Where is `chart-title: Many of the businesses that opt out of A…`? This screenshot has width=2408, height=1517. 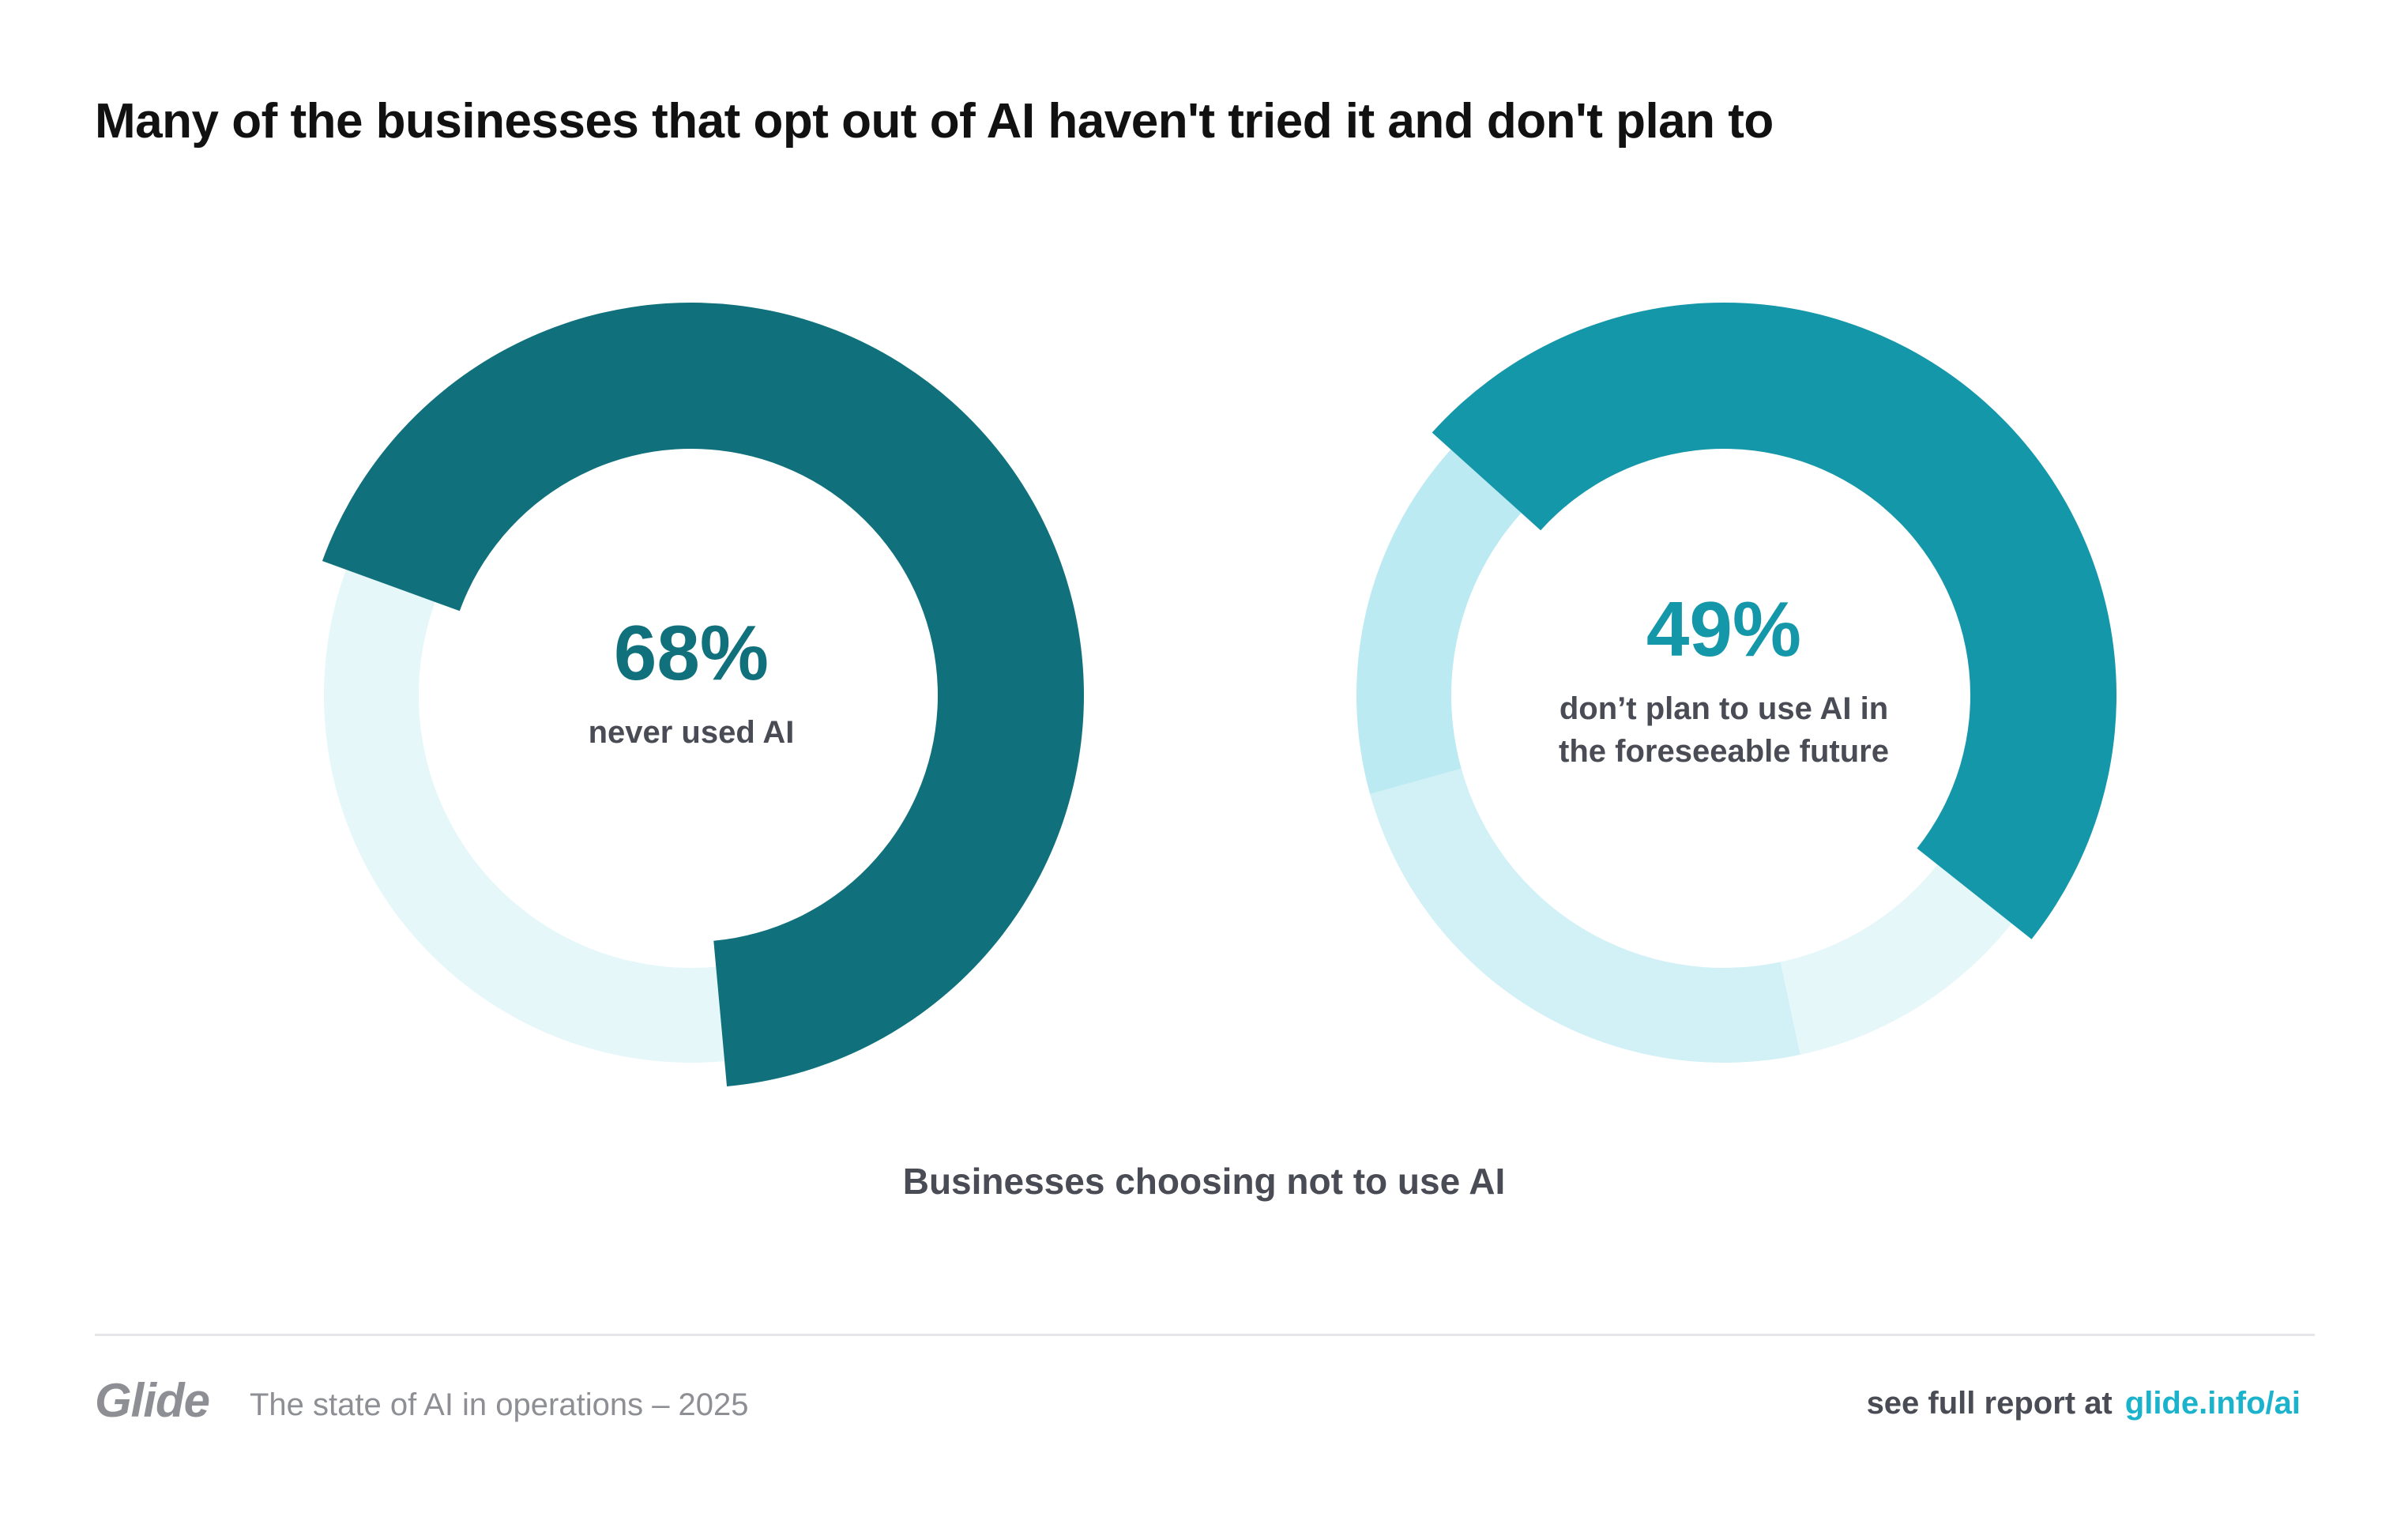
chart-title: Many of the businesses that opt out of A… is located at coordinates (934, 122).